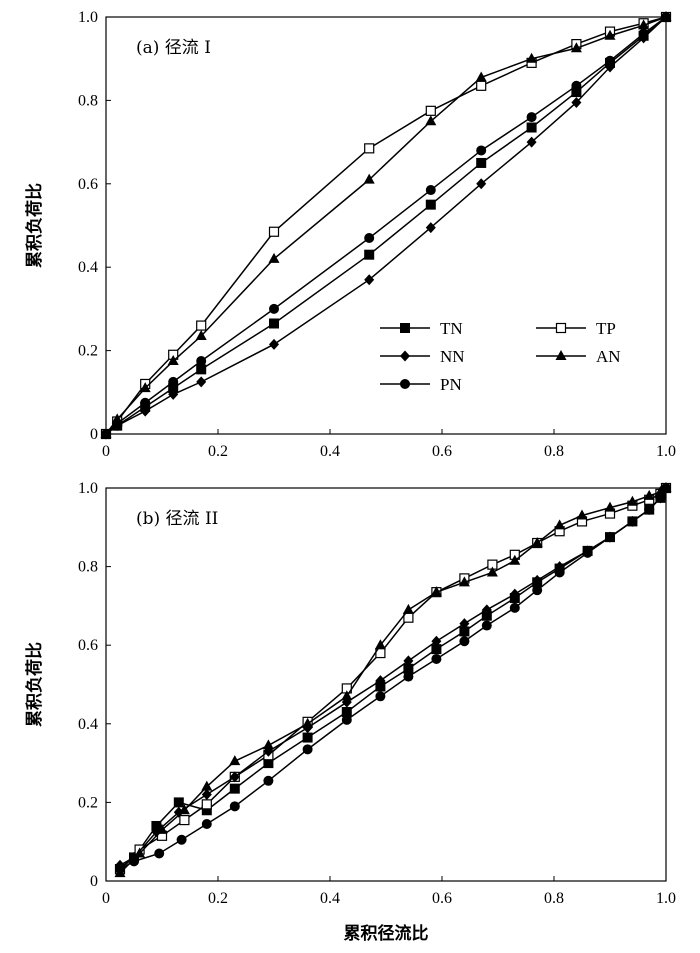  Describe the element at coordinates (106, 451) in the screenshot. I see `x-tick-label: 0` at that location.